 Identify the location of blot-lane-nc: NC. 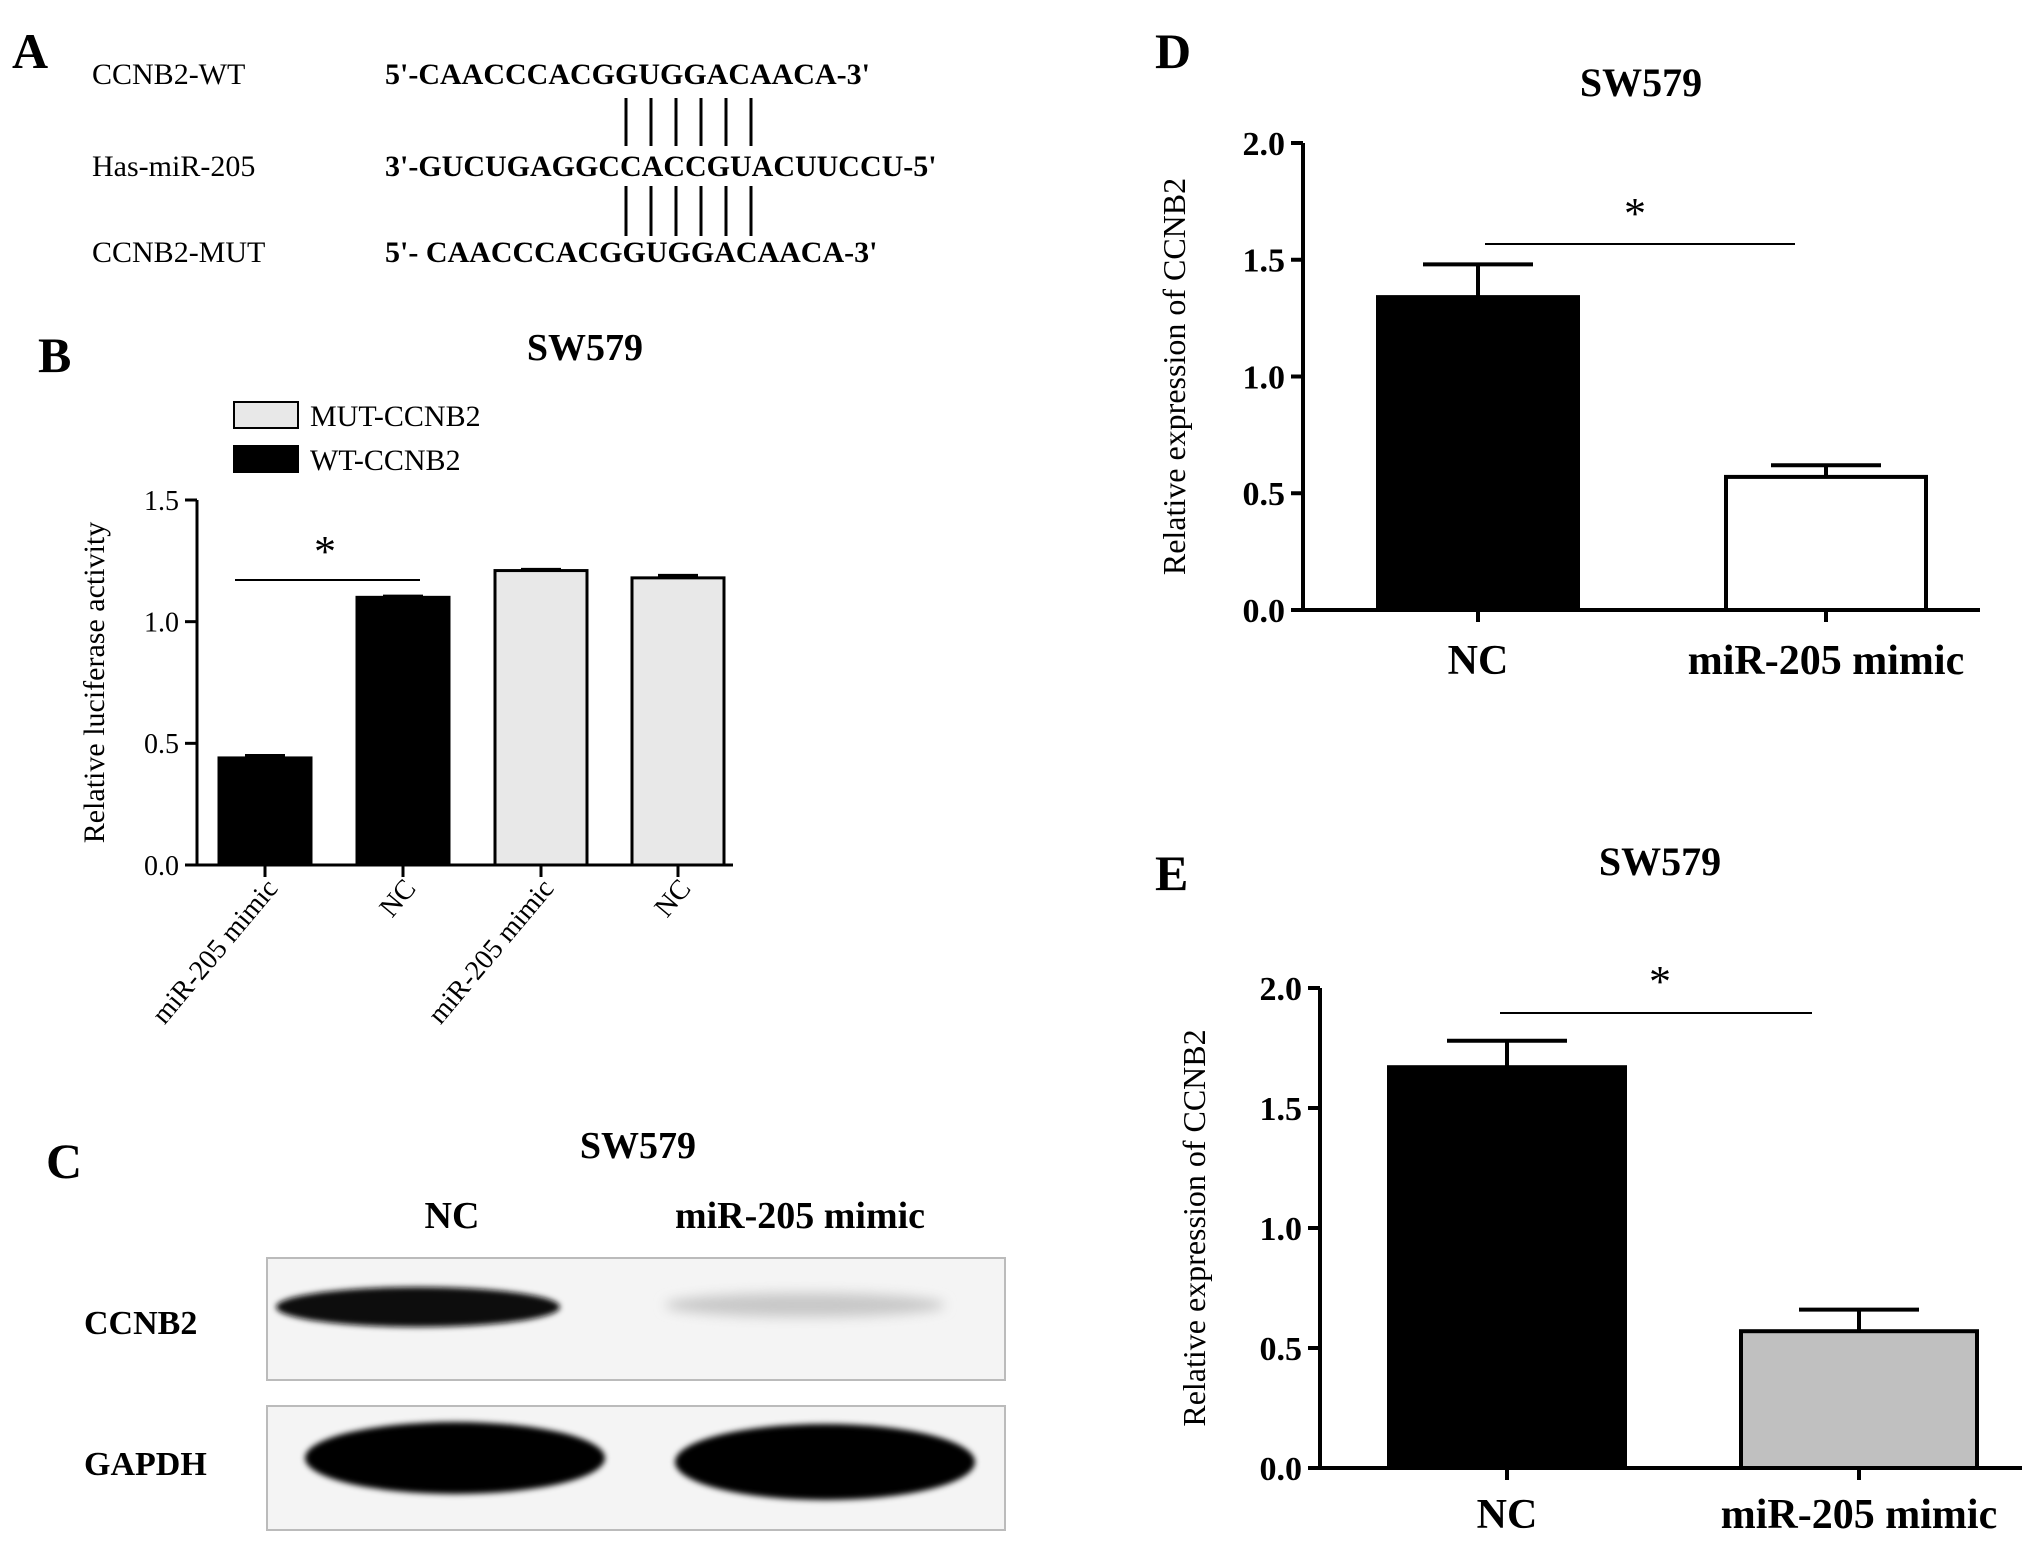
(452, 1216).